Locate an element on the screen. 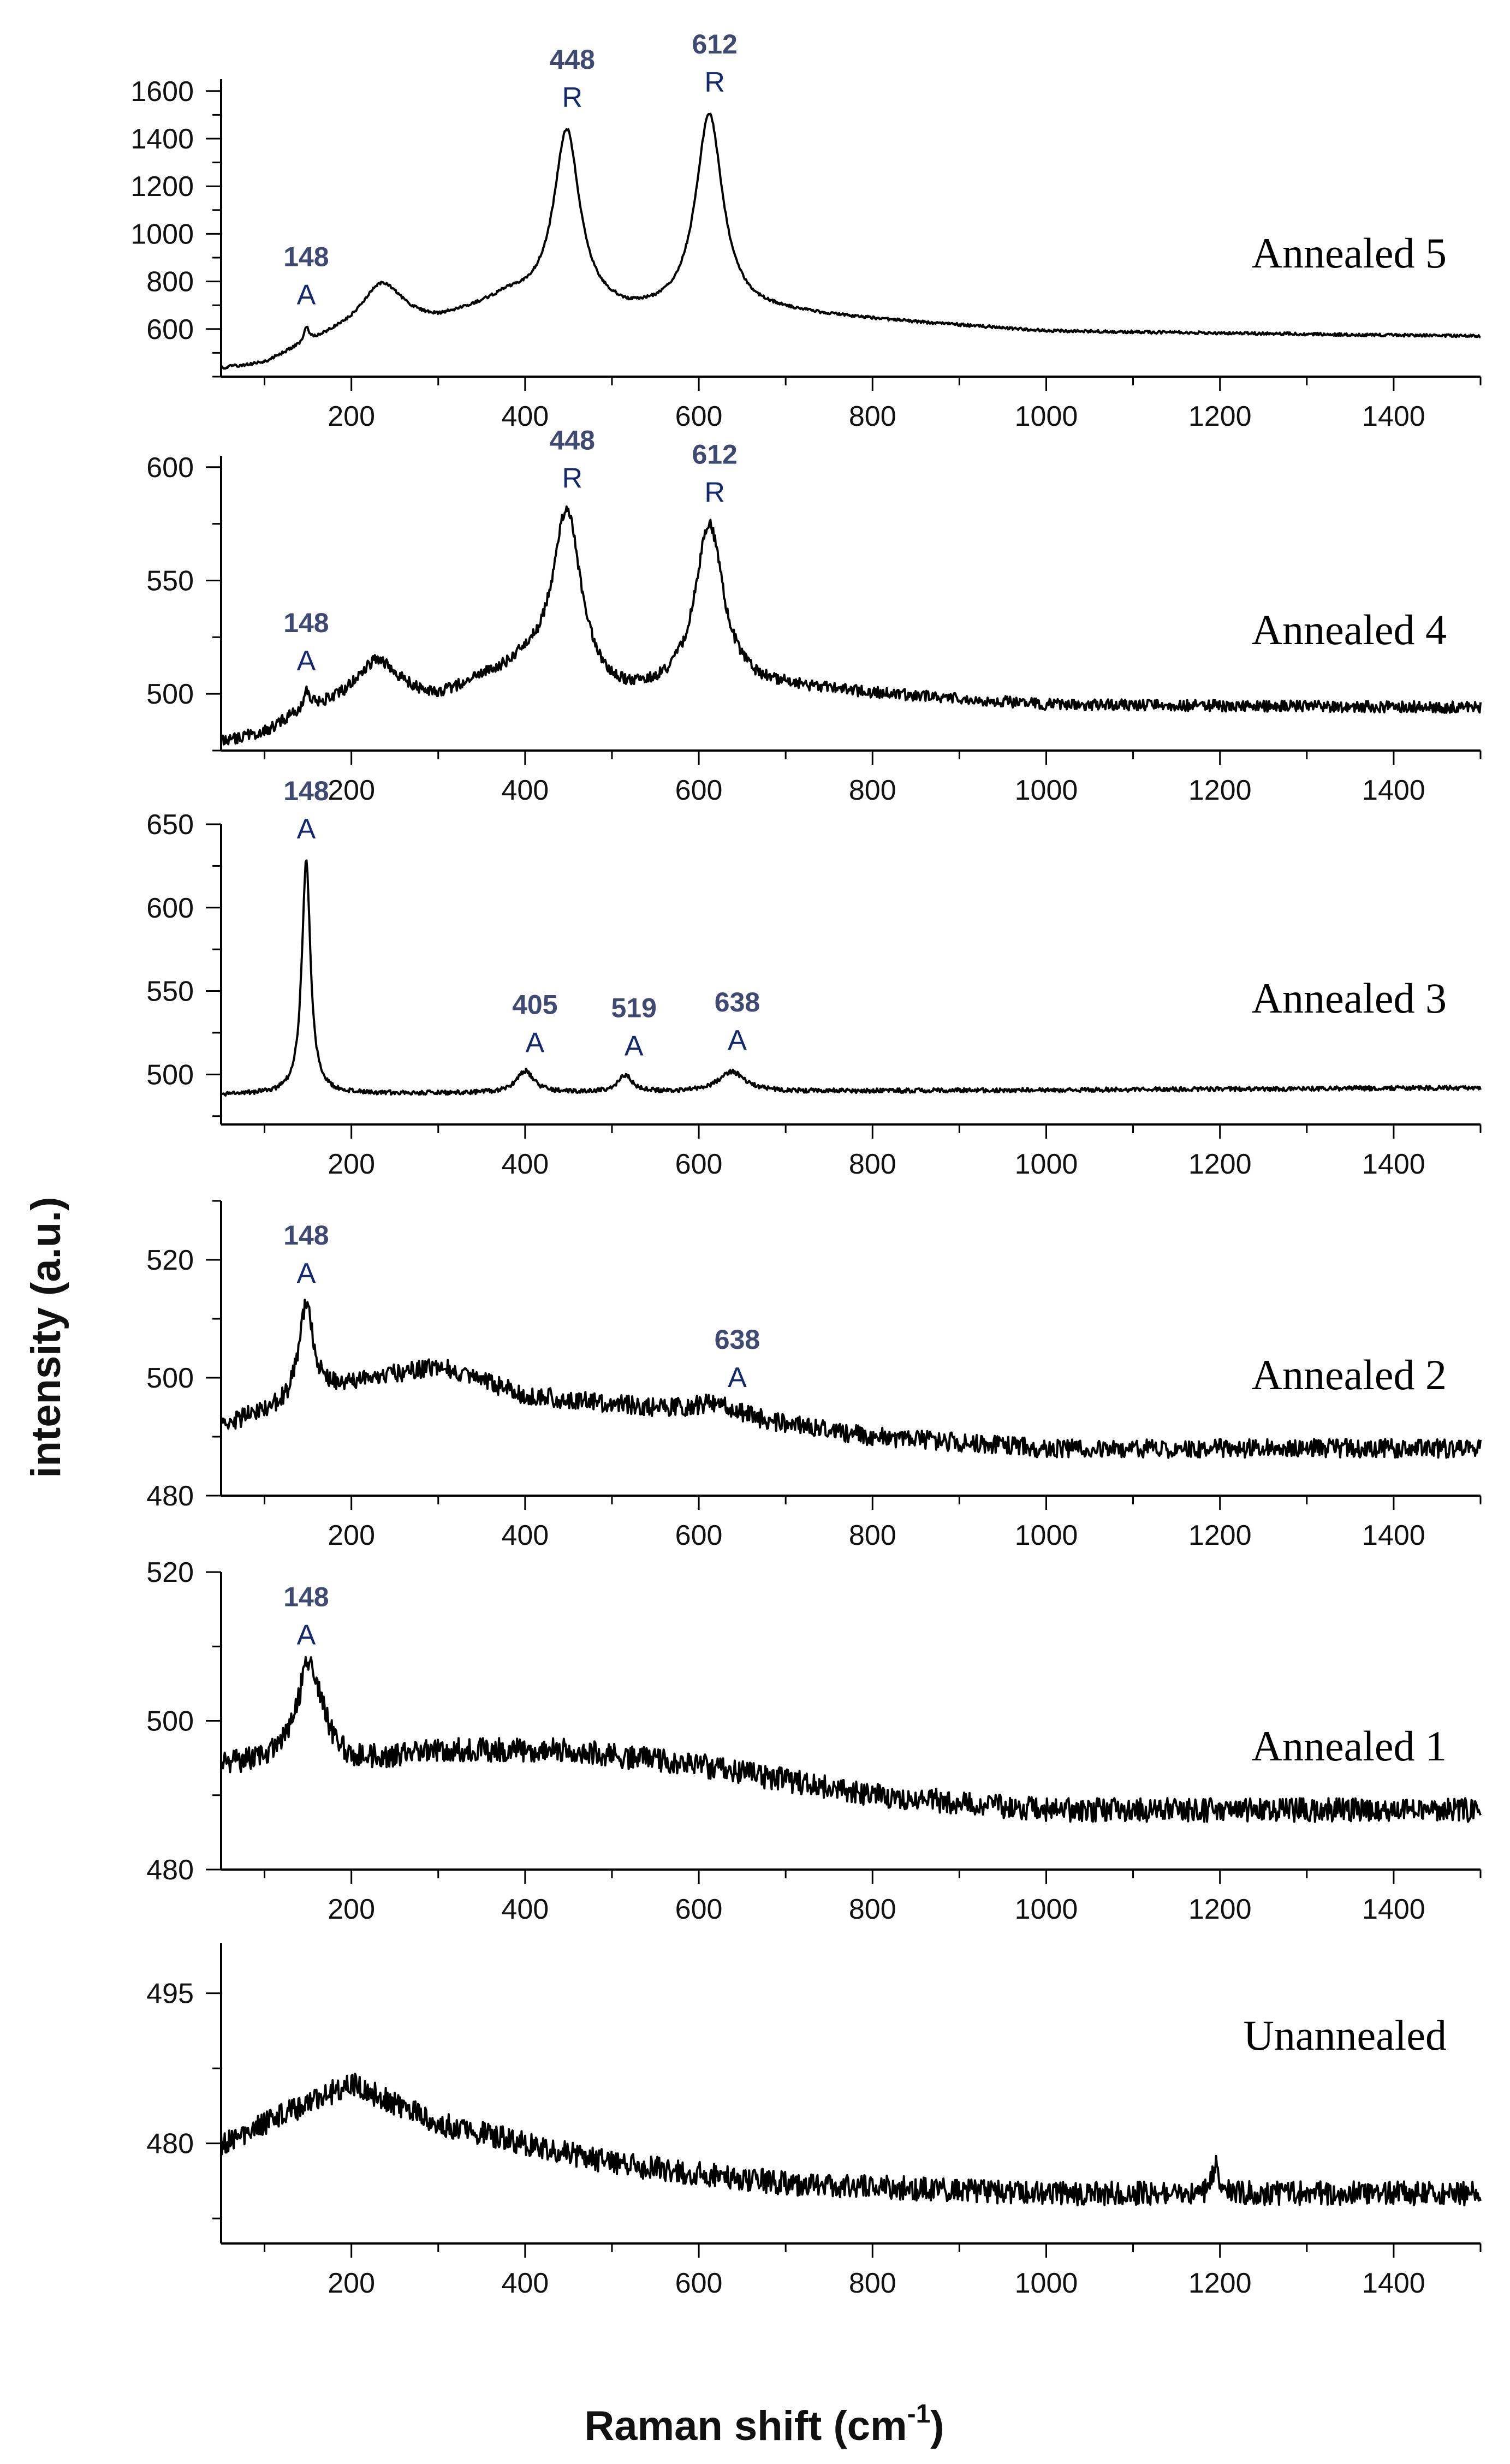  x-axis-title: Raman shift (cm-1) is located at coordinates (764, 2424).